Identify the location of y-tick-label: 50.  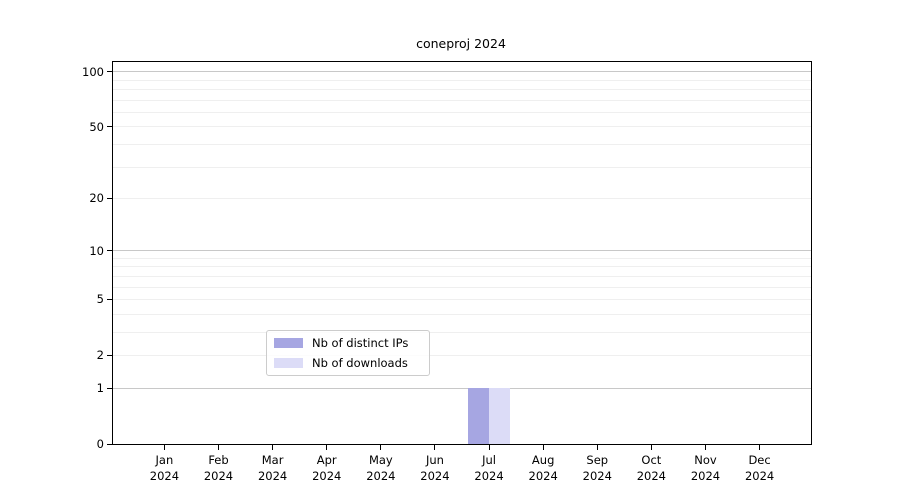
(96, 126).